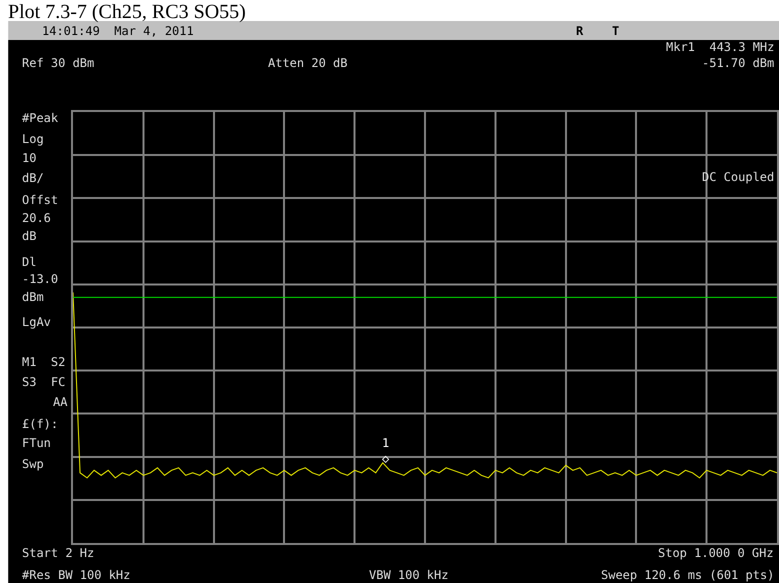 The height and width of the screenshot is (583, 779). What do you see at coordinates (40, 118) in the screenshot?
I see `text: #Peak` at bounding box center [40, 118].